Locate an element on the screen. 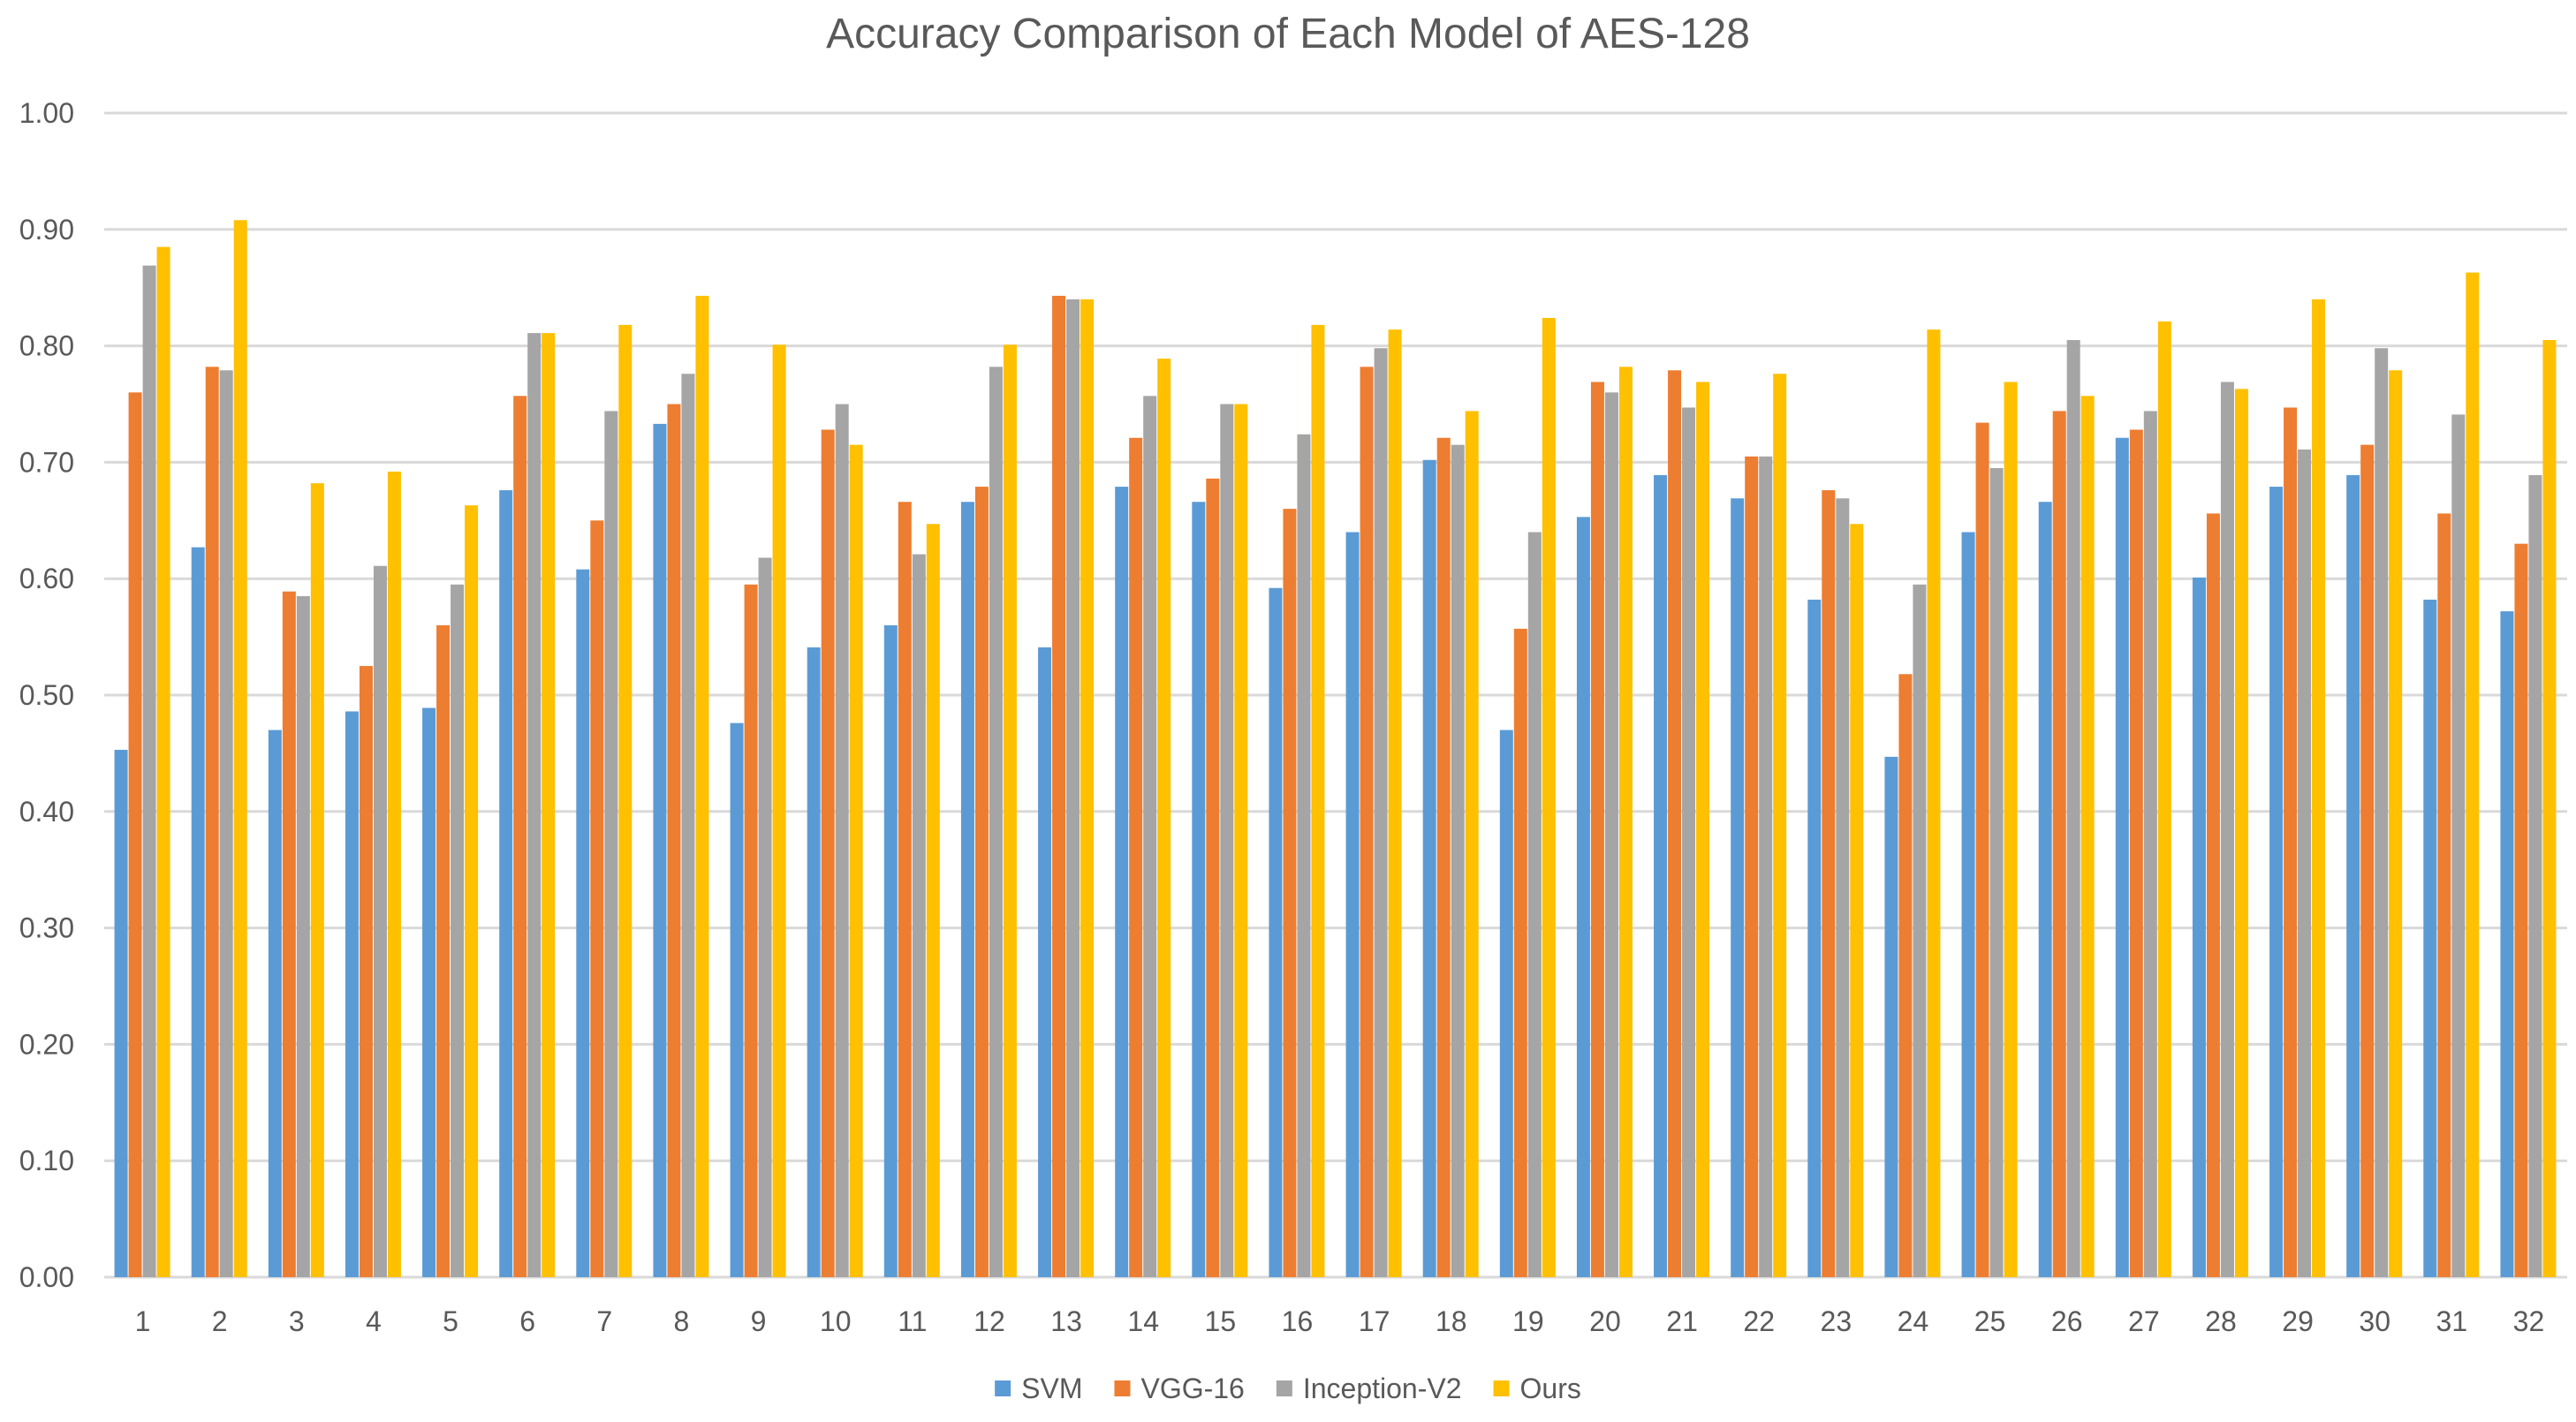 Image resolution: width=2576 pixels, height=1422 pixels. x-tick-label: 8 is located at coordinates (682, 1321).